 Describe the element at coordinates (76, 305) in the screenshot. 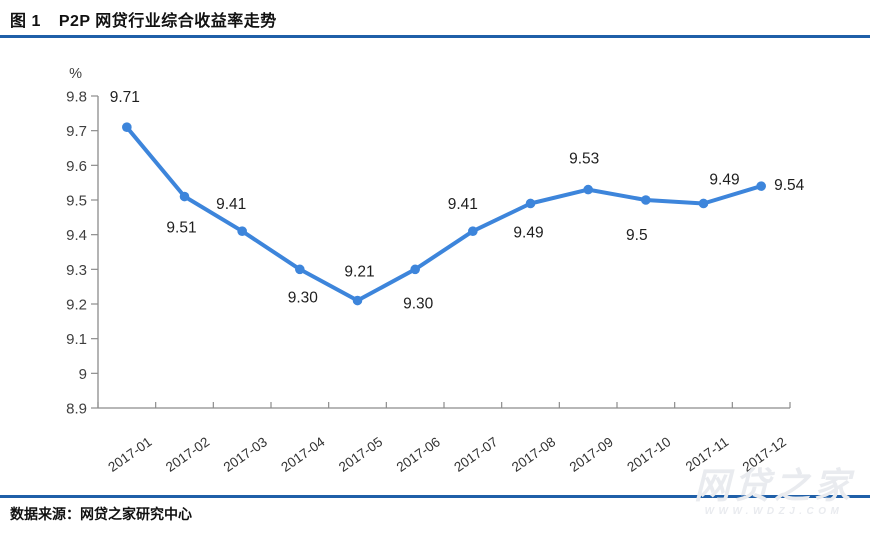

I see `svg-text: 9.2` at that location.